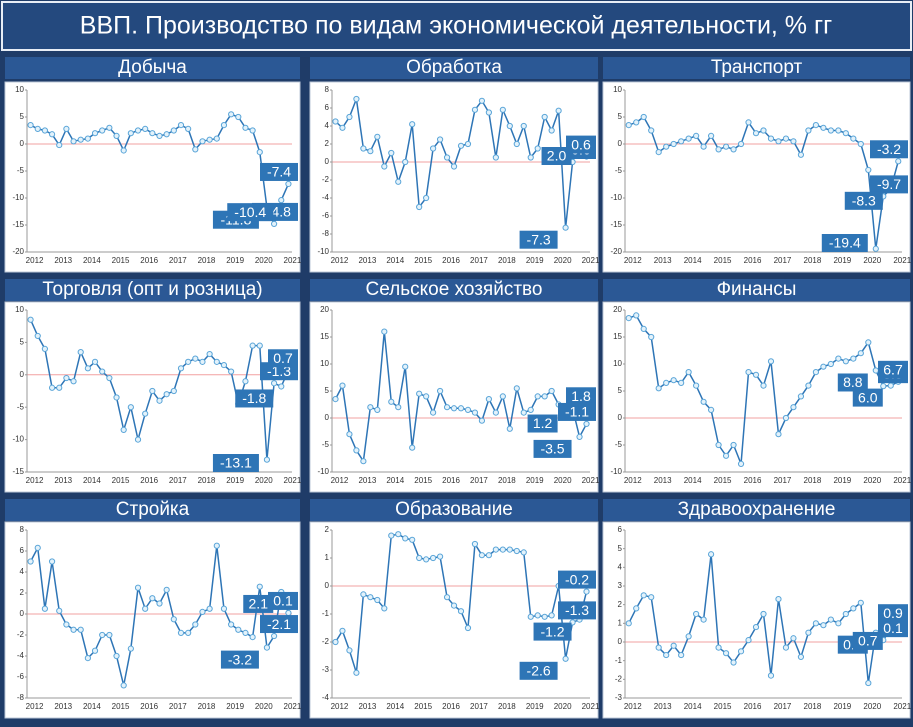 This screenshot has height=727, width=913. Describe the element at coordinates (577, 579) in the screenshot. I see `data-label: -0.2` at that location.